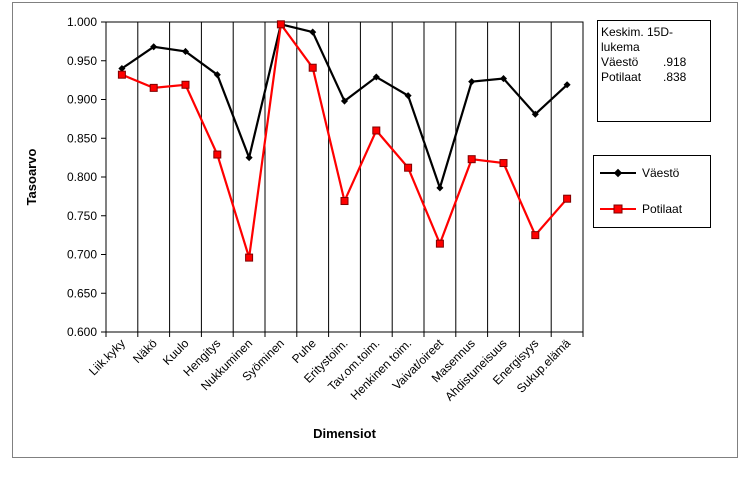 This screenshot has width=754, height=500. What do you see at coordinates (82, 177) in the screenshot?
I see `y-tick-label: 0.800` at bounding box center [82, 177].